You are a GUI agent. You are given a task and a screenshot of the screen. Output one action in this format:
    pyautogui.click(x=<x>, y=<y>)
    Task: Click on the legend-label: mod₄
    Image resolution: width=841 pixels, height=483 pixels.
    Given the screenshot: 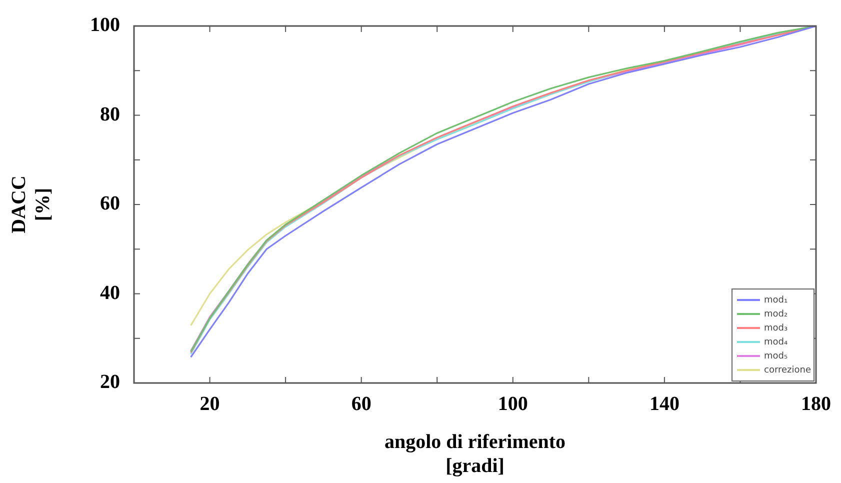 What is the action you would take?
    pyautogui.click(x=776, y=342)
    